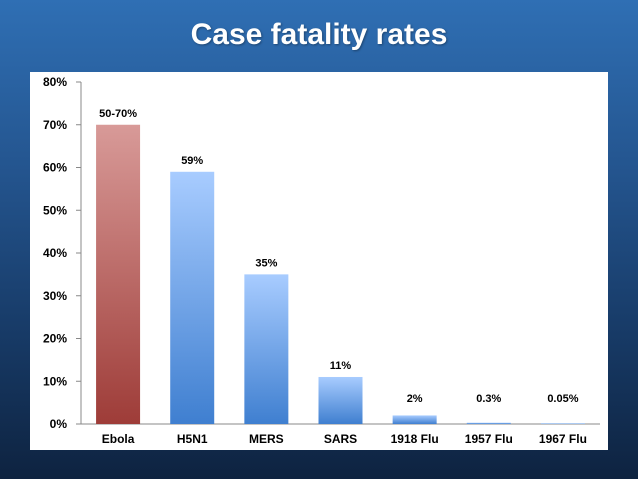  I want to click on data-label: 2%, so click(415, 399).